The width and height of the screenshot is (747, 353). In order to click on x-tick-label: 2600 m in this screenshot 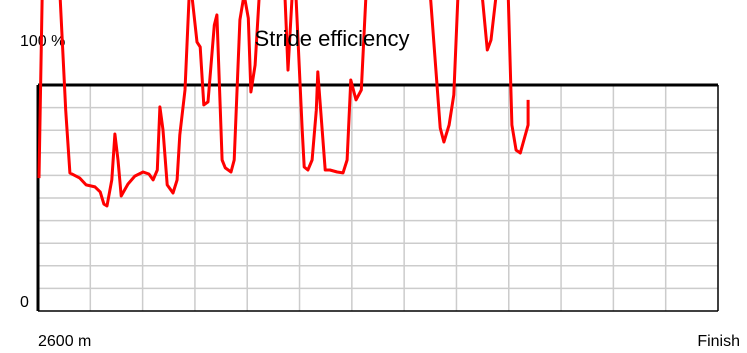, I will do `click(64, 341)`.